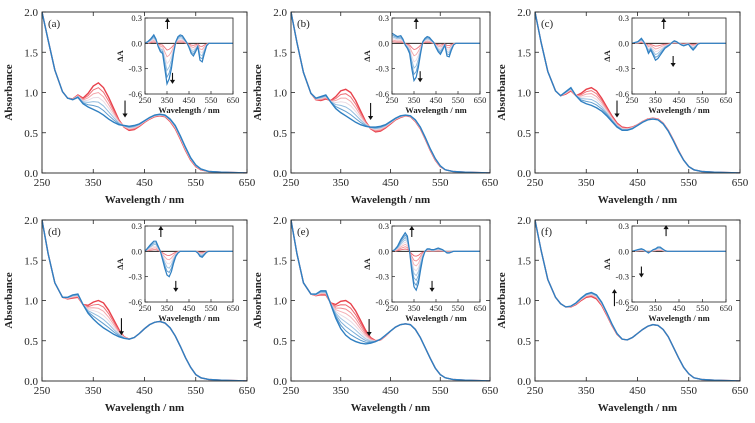 This screenshot has height=423, width=755. I want to click on panel-label: (c), so click(547, 24).